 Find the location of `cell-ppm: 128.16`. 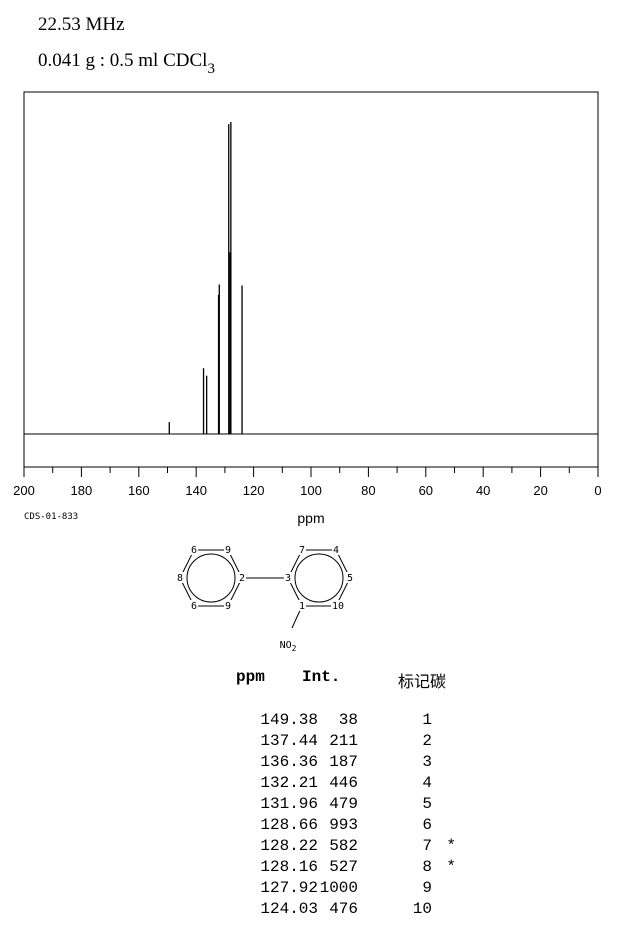

cell-ppm: 128.16 is located at coordinates (289, 867).